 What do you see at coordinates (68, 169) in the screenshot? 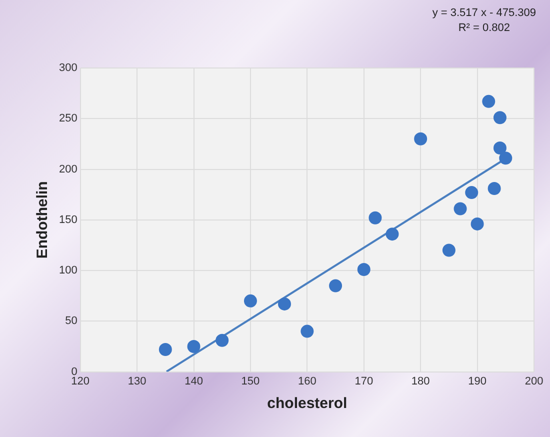
I see `y-tick-label: 200` at bounding box center [68, 169].